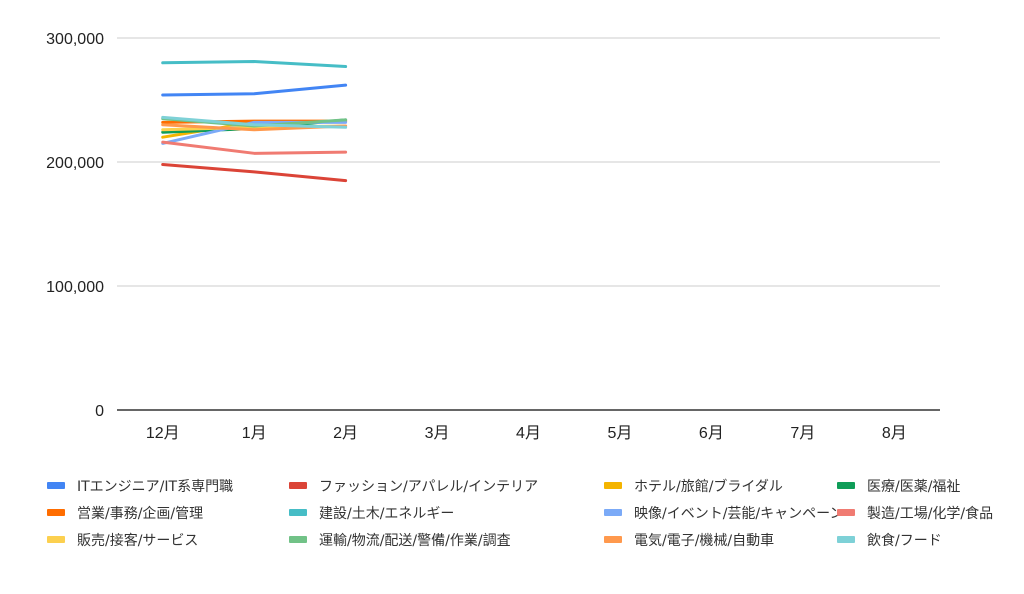  What do you see at coordinates (75, 39) in the screenshot?
I see `y-tick-label: 300,000` at bounding box center [75, 39].